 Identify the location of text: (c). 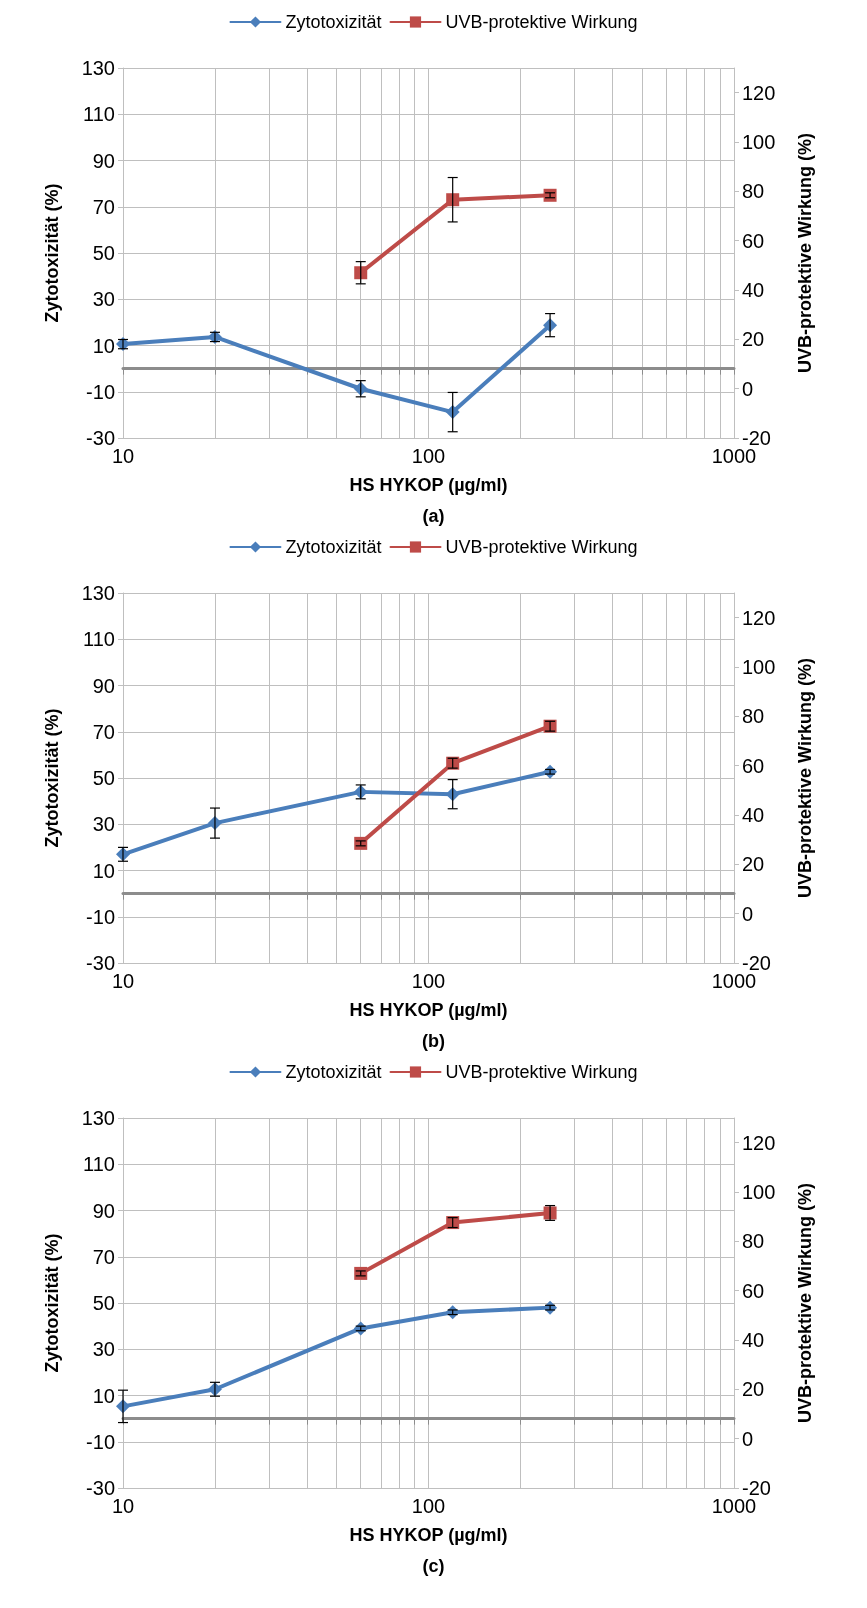
(433, 1566).